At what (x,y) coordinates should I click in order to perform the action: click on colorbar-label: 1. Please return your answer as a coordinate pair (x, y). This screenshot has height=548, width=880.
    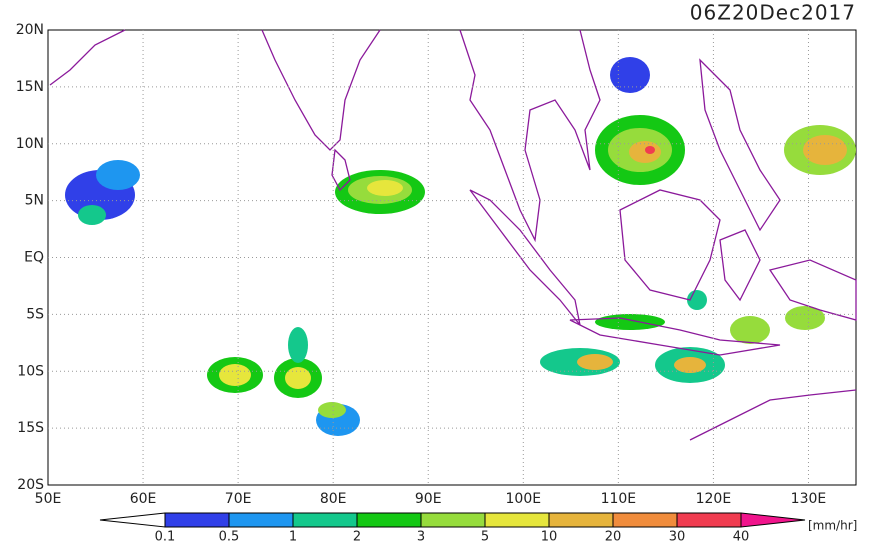
    Looking at the image, I should click on (293, 537).